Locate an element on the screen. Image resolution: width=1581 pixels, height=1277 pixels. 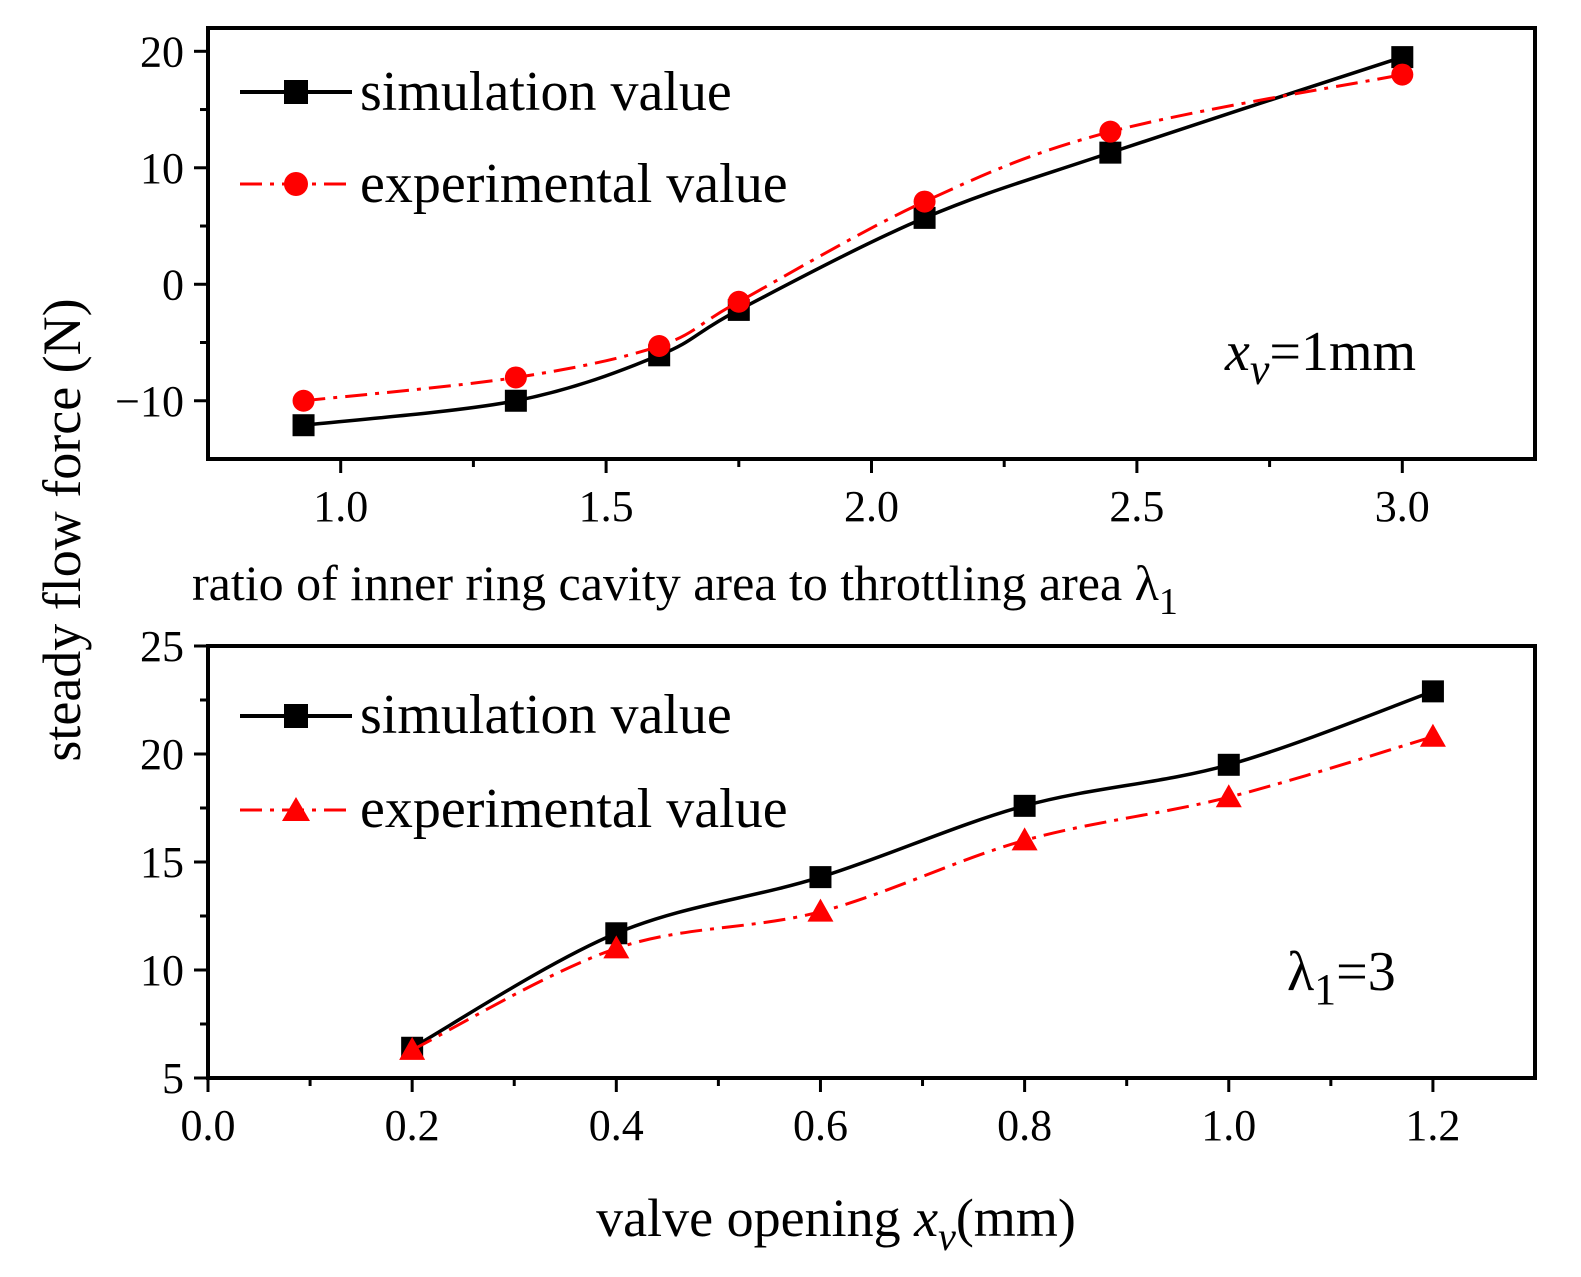
top-y-tick-label: 10 is located at coordinates (162, 168).